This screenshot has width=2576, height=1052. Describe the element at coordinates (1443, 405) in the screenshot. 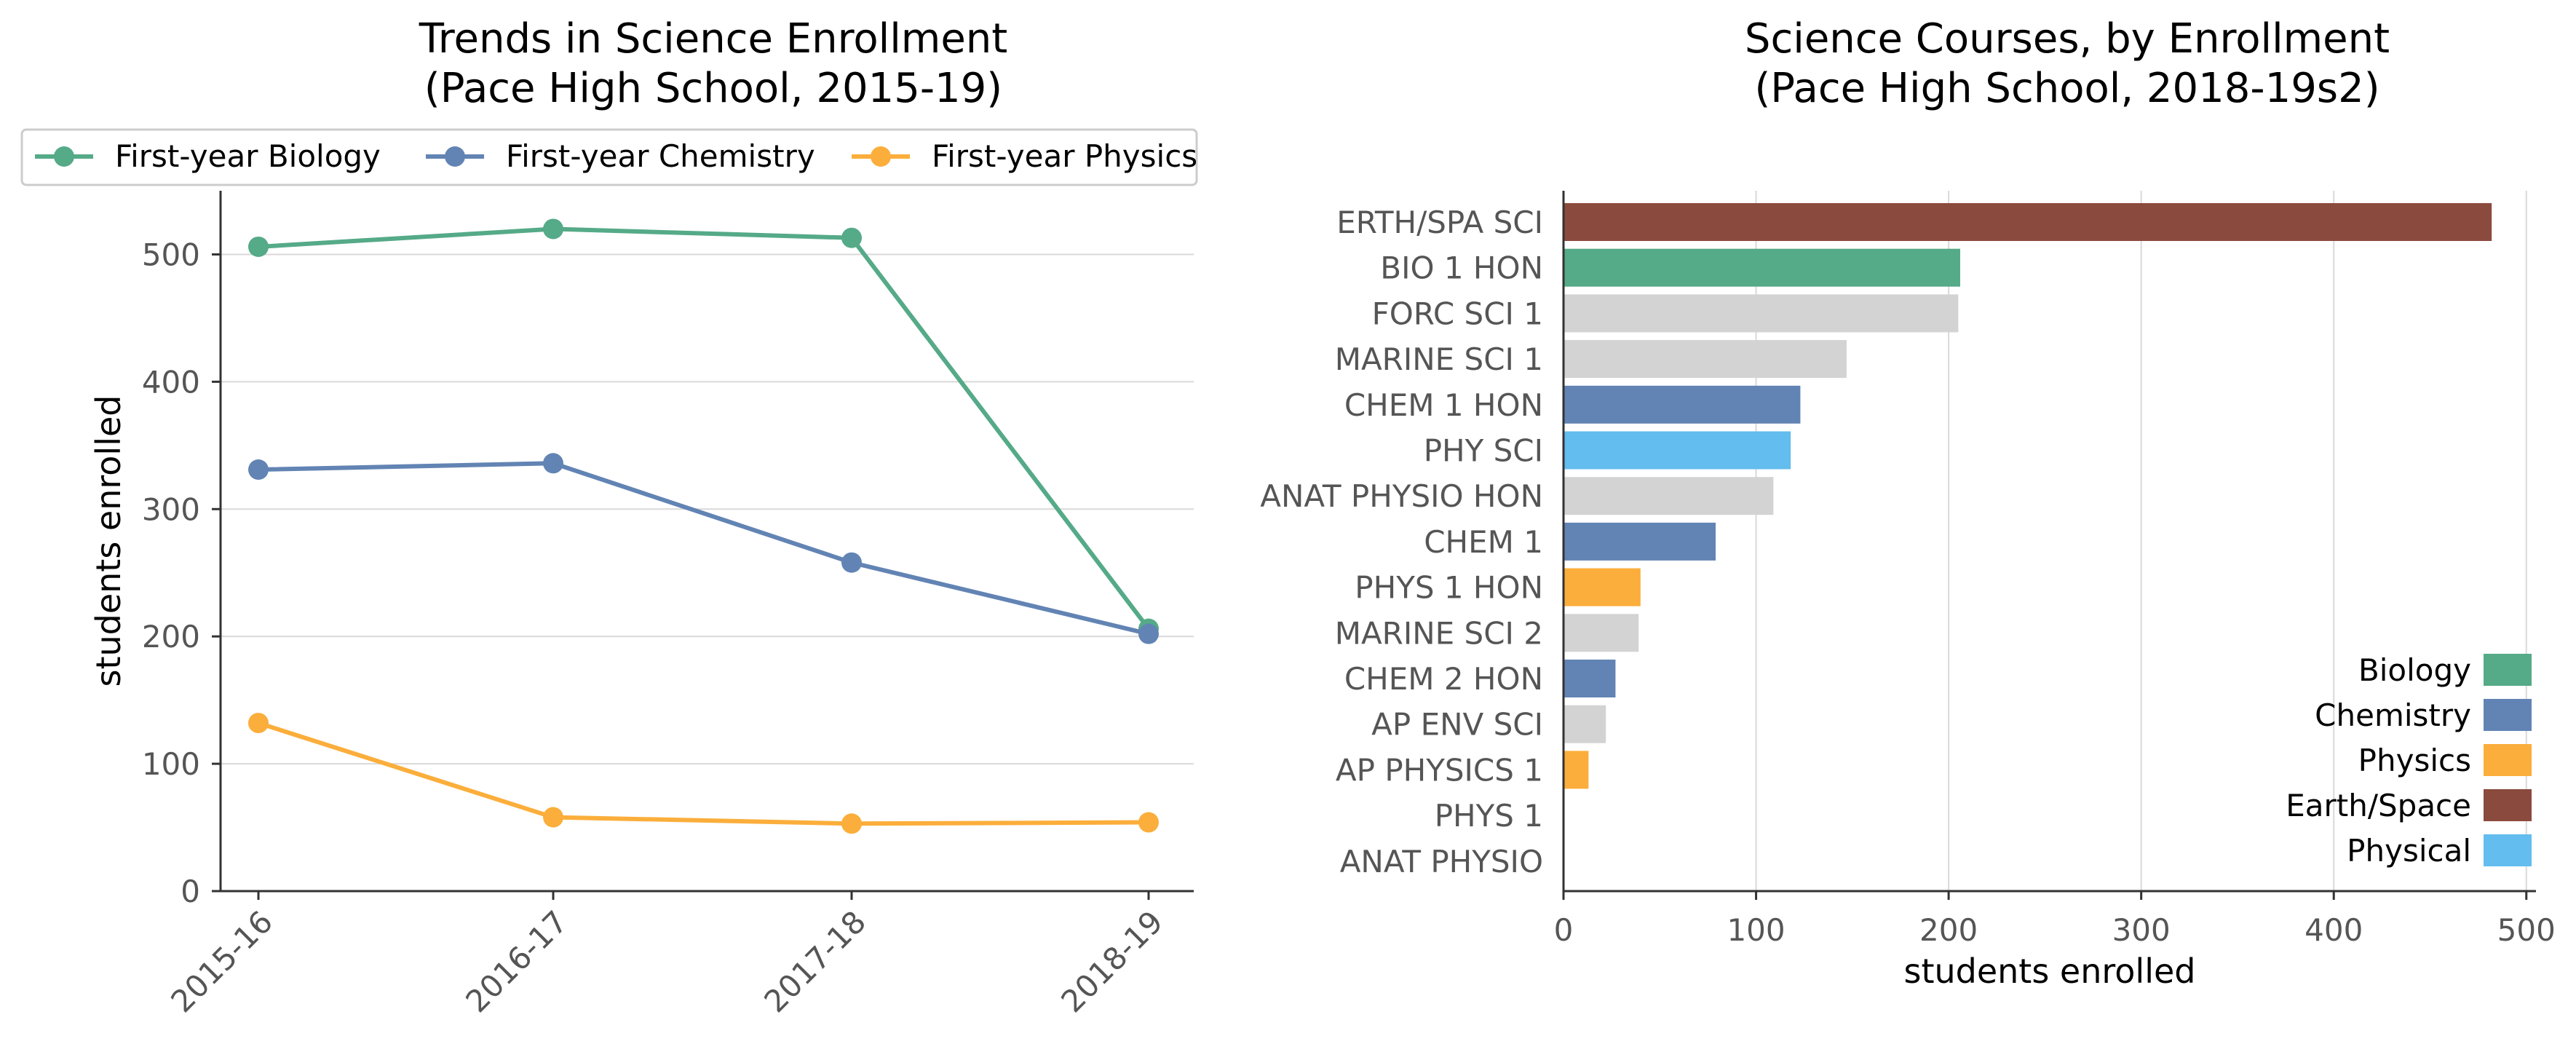

I see `category-label: CHEM 1 HON` at that location.